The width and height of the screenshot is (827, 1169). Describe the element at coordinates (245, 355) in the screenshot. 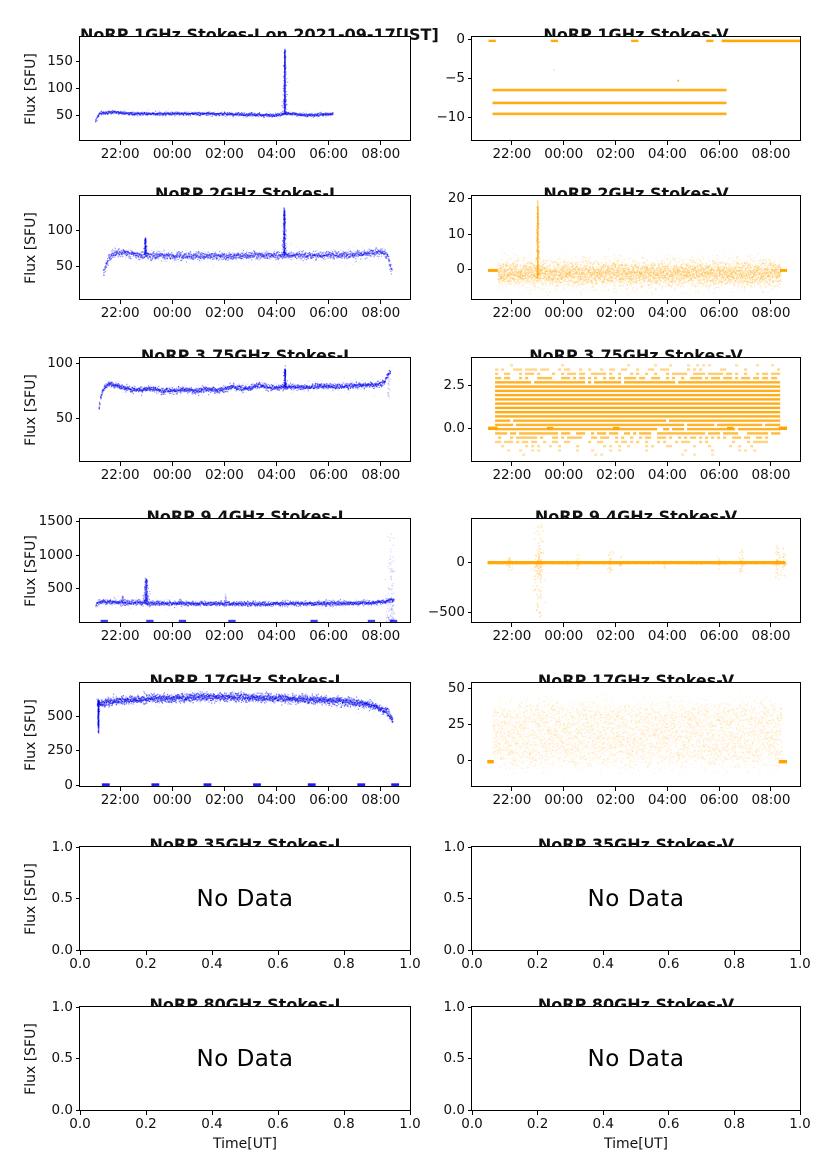

I see `plot-title: NoRP 3.75GHz Stokes-I` at that location.